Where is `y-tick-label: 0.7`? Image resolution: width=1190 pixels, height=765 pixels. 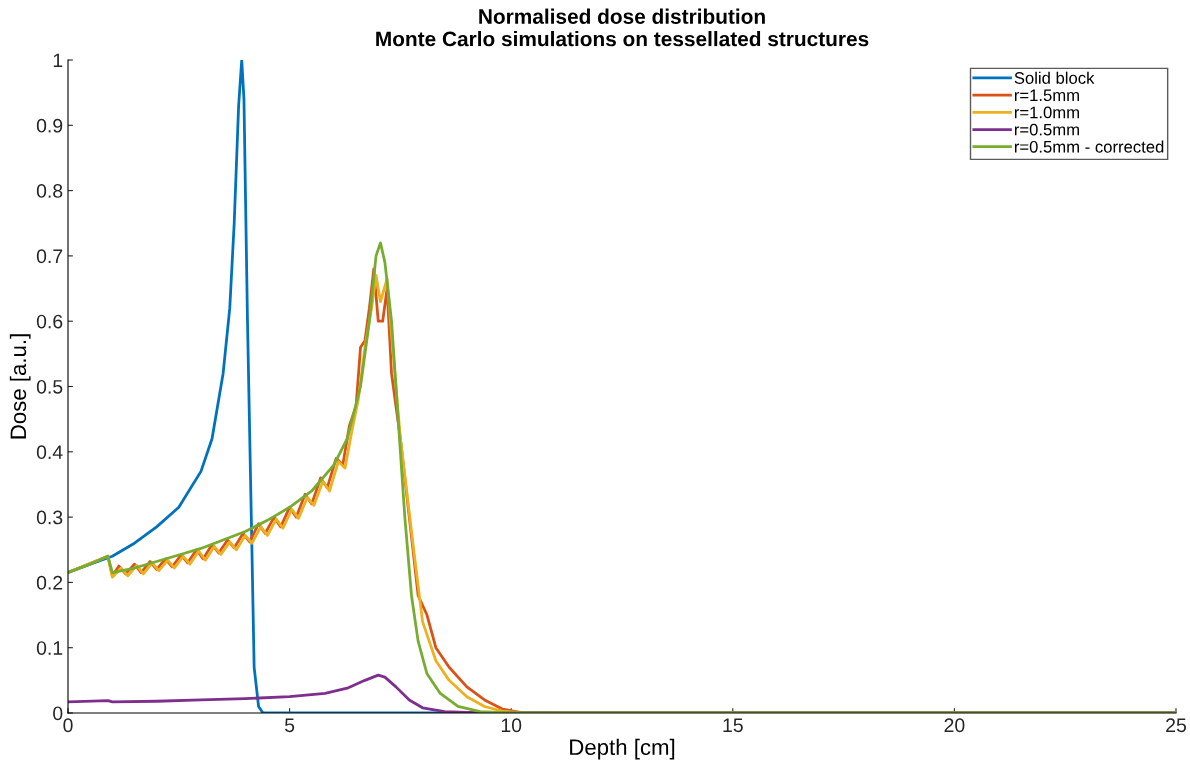 y-tick-label: 0.7 is located at coordinates (49, 256).